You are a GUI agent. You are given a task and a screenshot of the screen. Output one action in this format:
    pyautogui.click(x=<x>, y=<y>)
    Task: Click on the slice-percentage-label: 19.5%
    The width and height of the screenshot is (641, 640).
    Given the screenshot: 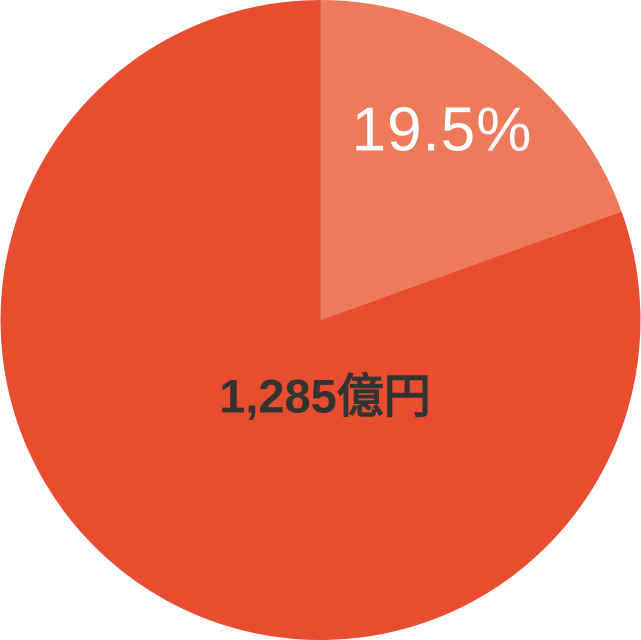 What is the action you would take?
    pyautogui.click(x=442, y=130)
    